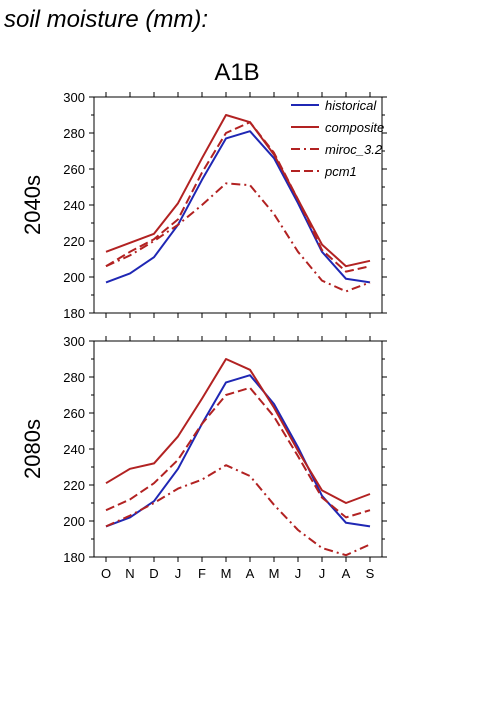  I want to click on legend-label: miroc_3.2, so click(354, 149).